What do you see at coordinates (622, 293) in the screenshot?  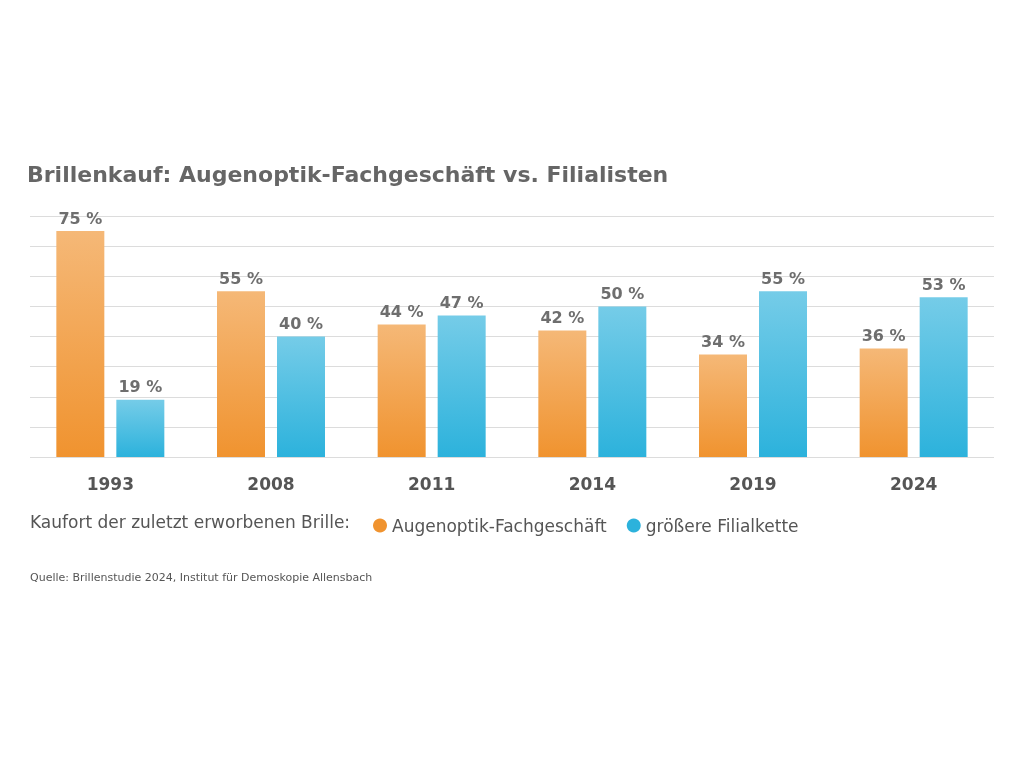 I see `data-label: 50 %` at bounding box center [622, 293].